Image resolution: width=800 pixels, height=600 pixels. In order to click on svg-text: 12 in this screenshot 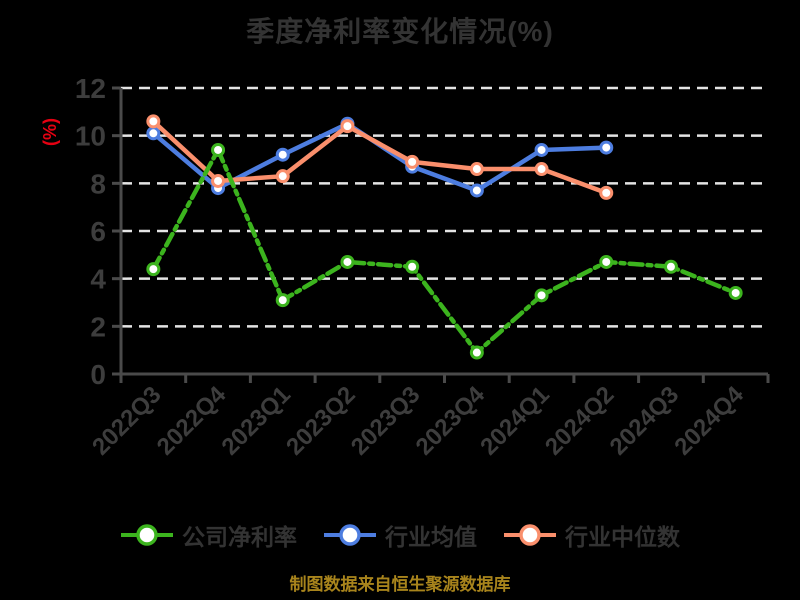, I will do `click(90, 88)`.